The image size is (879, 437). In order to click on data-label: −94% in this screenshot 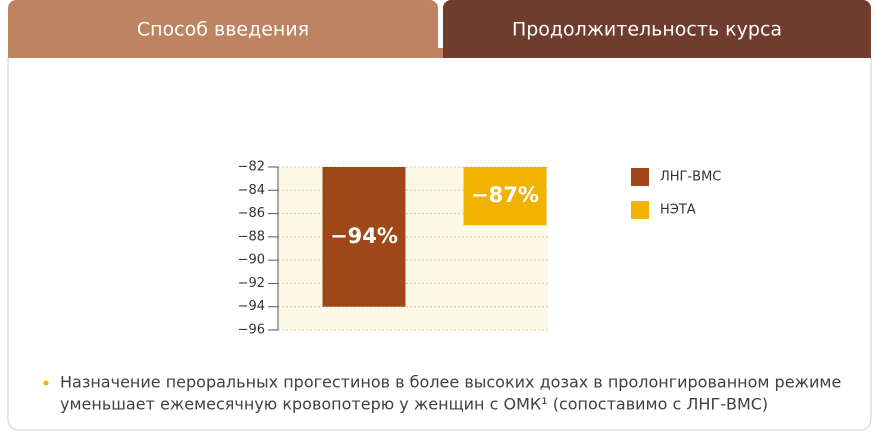, I will do `click(364, 236)`.